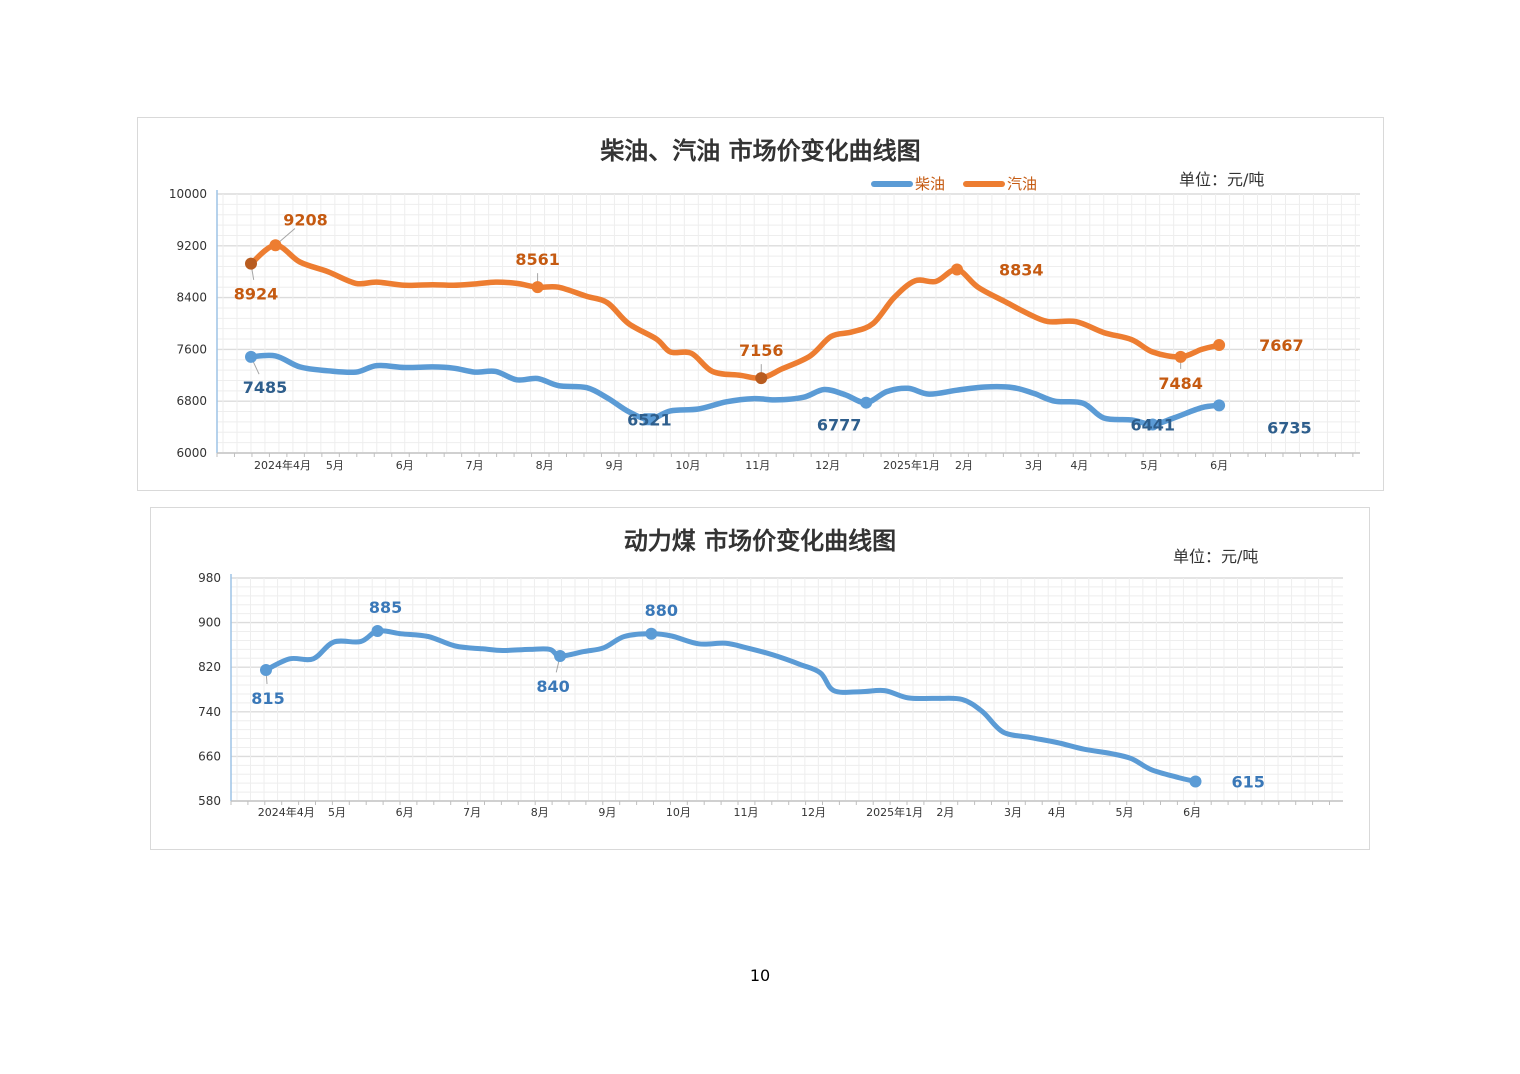  Describe the element at coordinates (209, 756) in the screenshot. I see `y-tick-label: 660` at that location.